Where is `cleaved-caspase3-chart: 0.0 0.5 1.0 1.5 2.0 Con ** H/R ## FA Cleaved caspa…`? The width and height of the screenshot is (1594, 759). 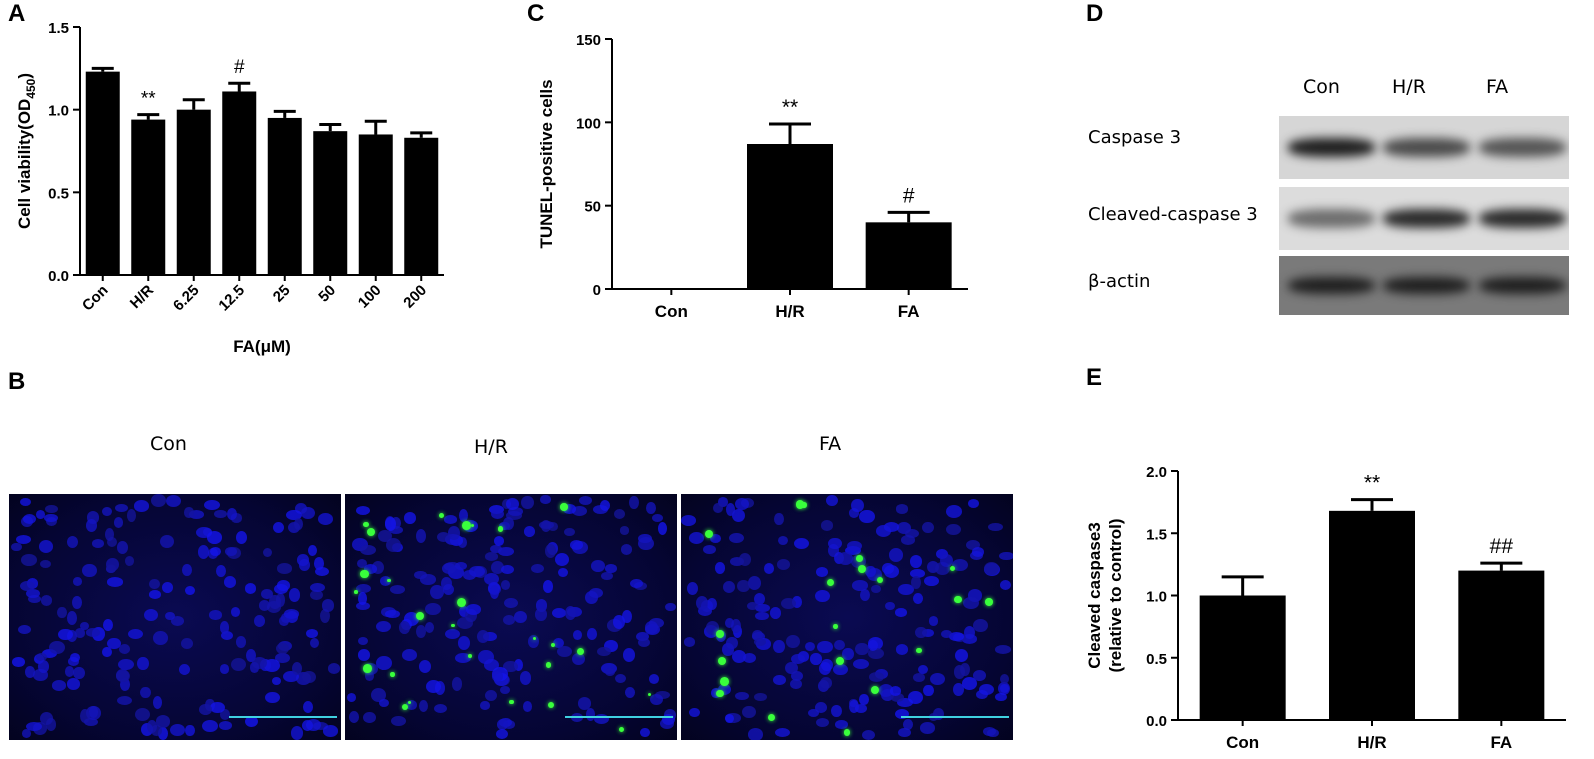
cleaved-caspase3-chart: 0.0 0.5 1.0 1.5 2.0 Con ** H/R ## FA Cleaved caspa… is located at coordinates (1326, 608).